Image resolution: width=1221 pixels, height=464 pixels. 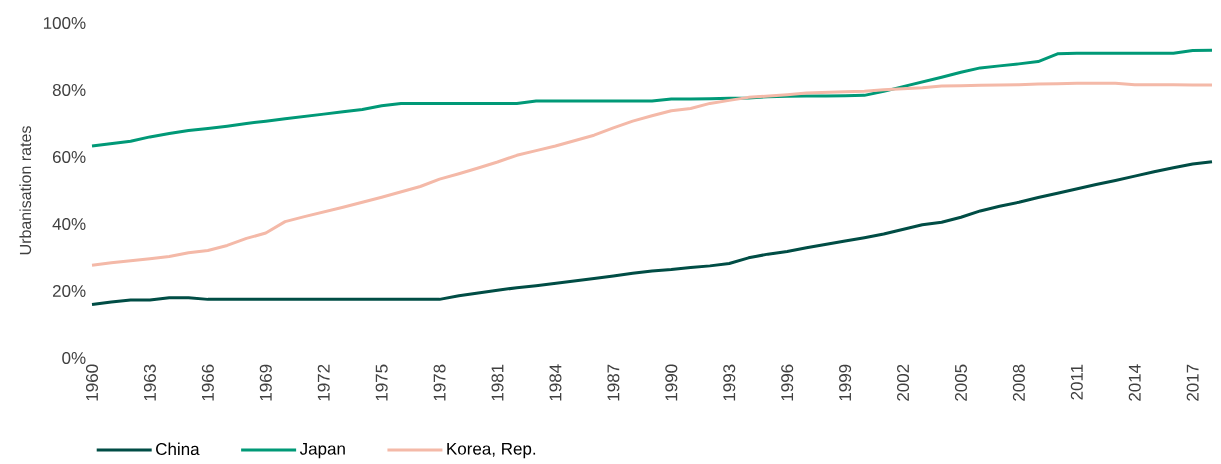 What do you see at coordinates (1076, 382) in the screenshot?
I see `x-tick-label: 2011` at bounding box center [1076, 382].